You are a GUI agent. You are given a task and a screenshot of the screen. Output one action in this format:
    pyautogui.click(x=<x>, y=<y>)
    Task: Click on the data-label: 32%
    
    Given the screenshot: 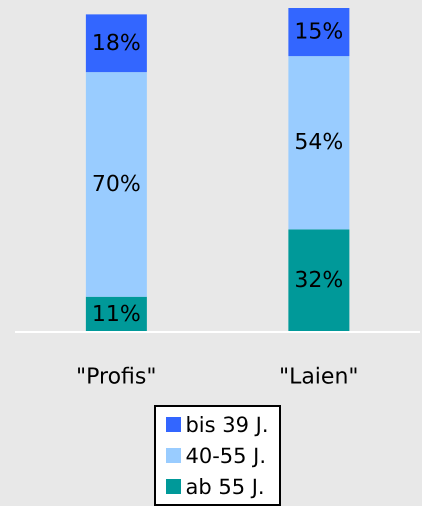 What is the action you would take?
    pyautogui.click(x=319, y=281)
    